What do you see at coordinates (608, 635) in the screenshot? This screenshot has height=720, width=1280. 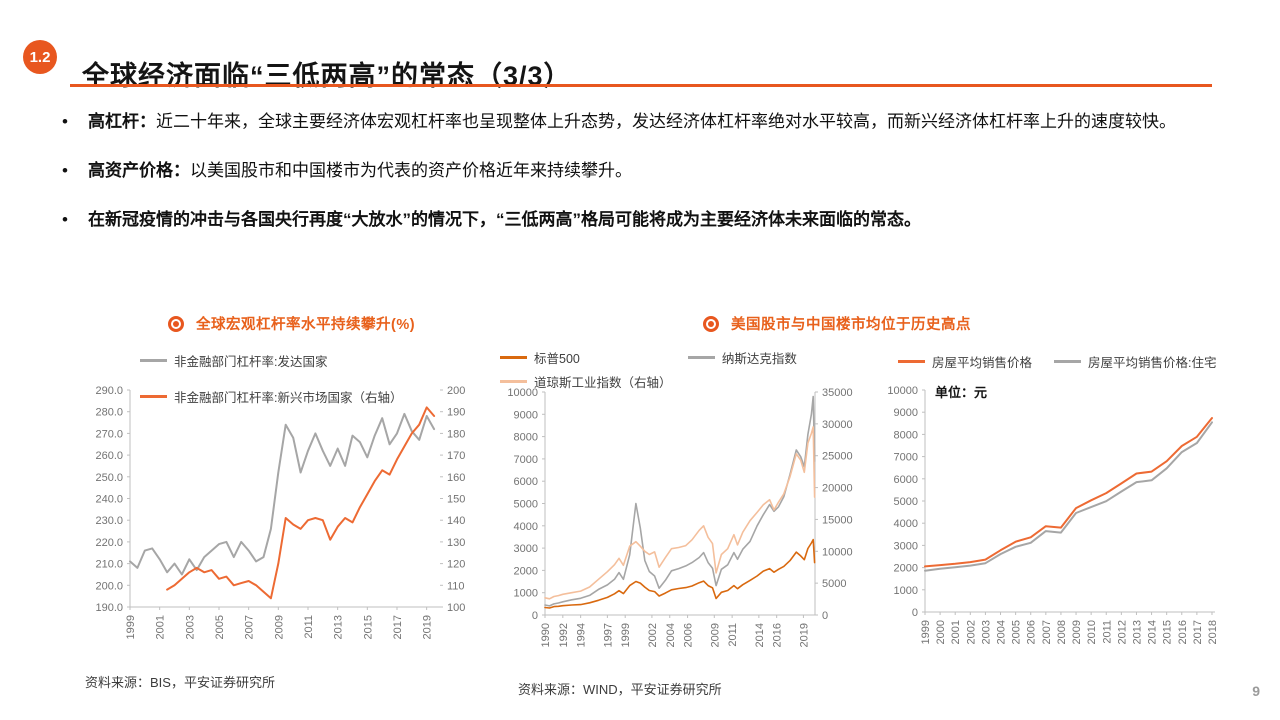 I see `svg-text: 1997` at bounding box center [608, 635].